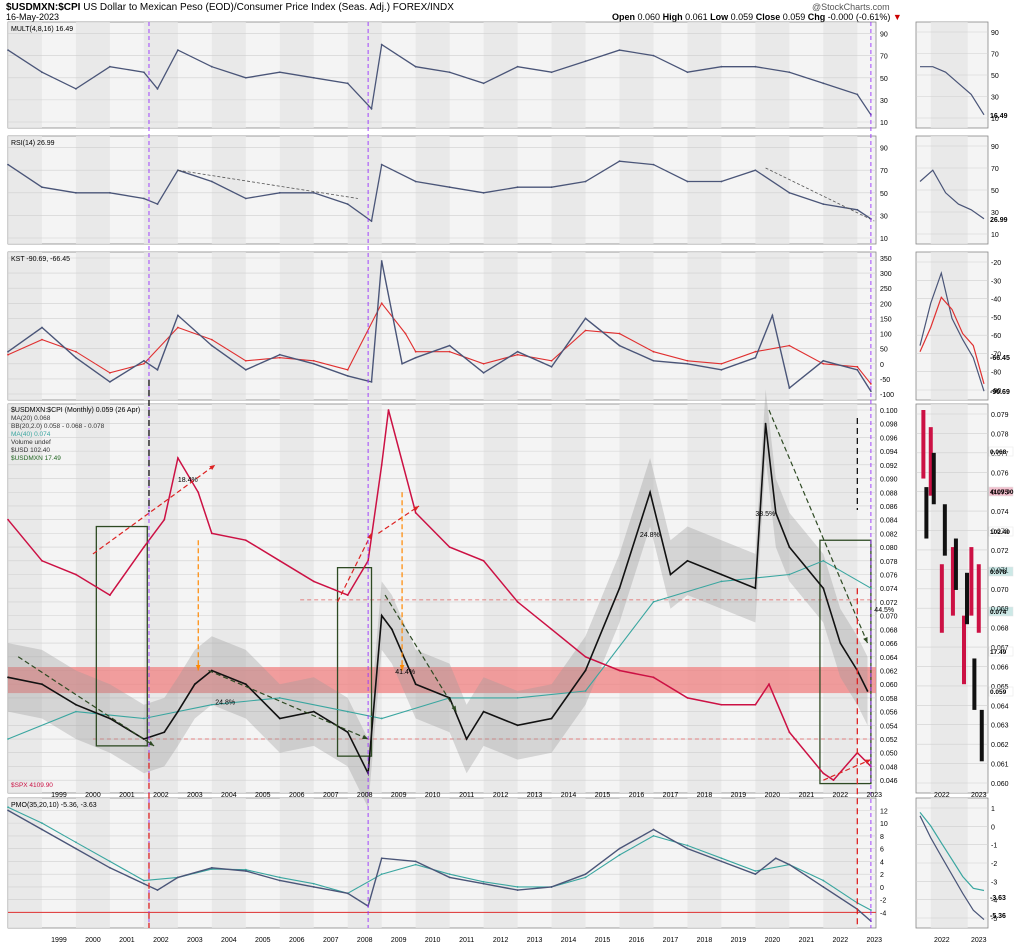 The width and height of the screenshot is (1024, 945). I want to click on year-shade-main, so click(296, 598).